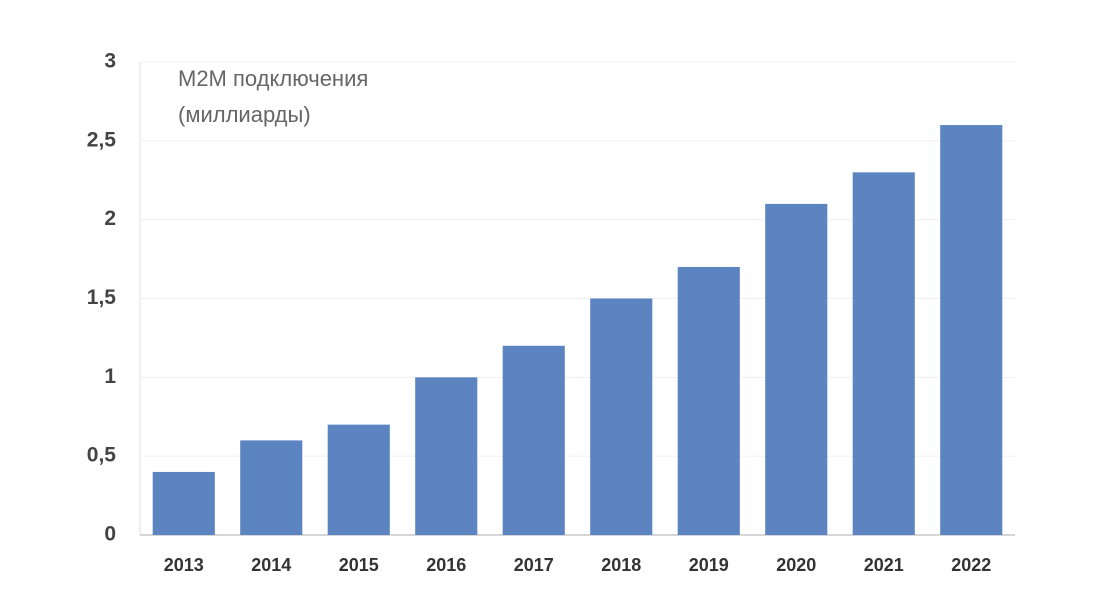 This screenshot has height=612, width=1101. What do you see at coordinates (102, 297) in the screenshot?
I see `y-tick-label: 1,5` at bounding box center [102, 297].